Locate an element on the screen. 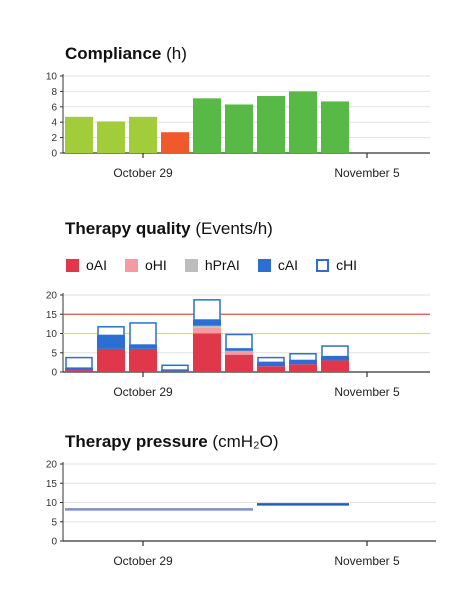 This screenshot has height=608, width=468. pressure-unit: (cmH₂O) is located at coordinates (245, 441).